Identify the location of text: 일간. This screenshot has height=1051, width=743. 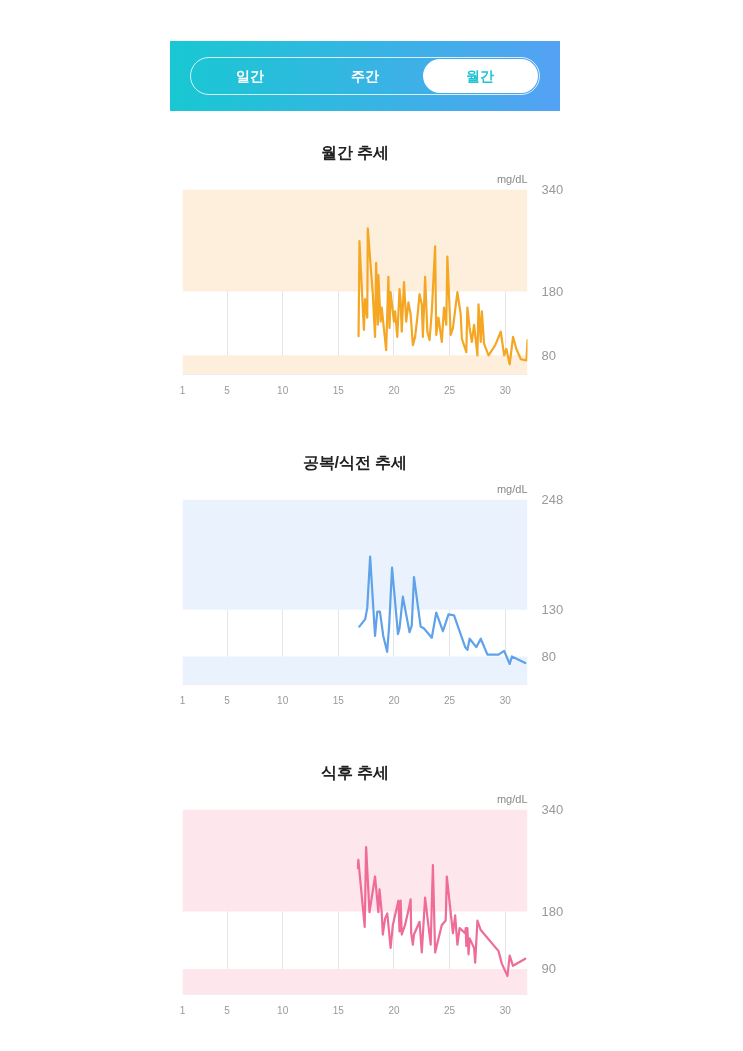
(249, 76).